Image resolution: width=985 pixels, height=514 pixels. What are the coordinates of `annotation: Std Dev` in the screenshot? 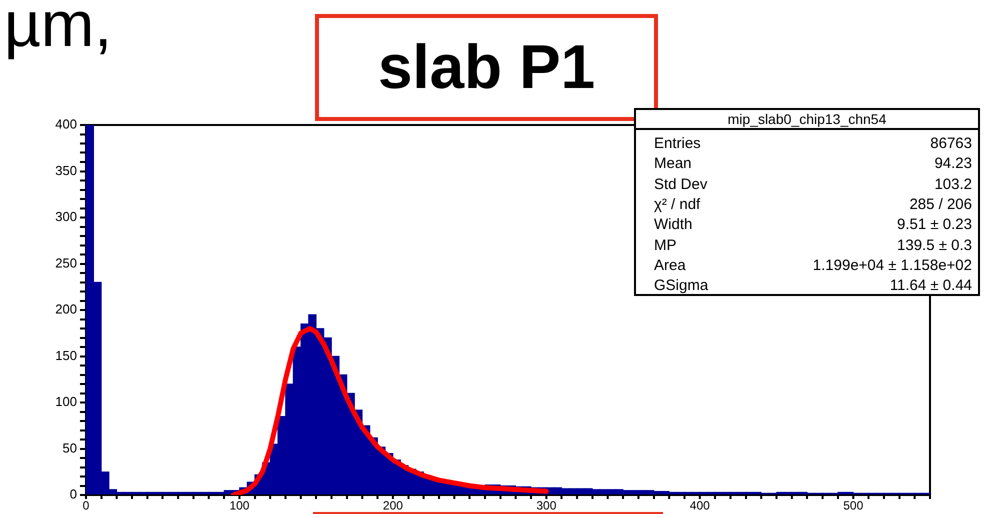 It's located at (681, 184).